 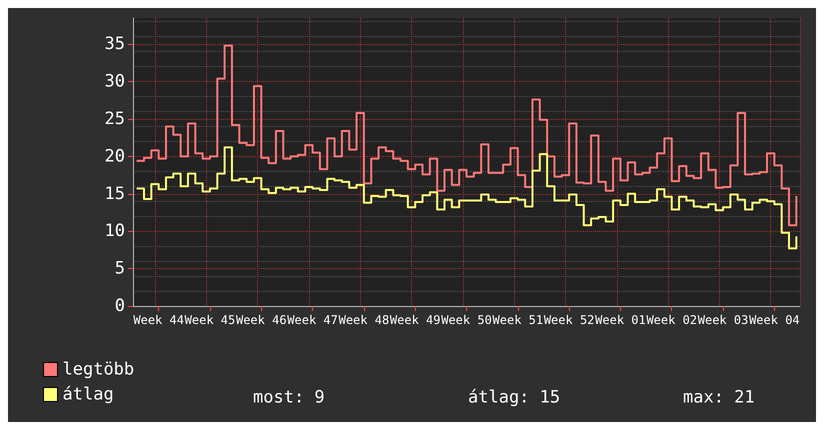 I want to click on x-tick-label: Week 49, so click(x=415, y=320).